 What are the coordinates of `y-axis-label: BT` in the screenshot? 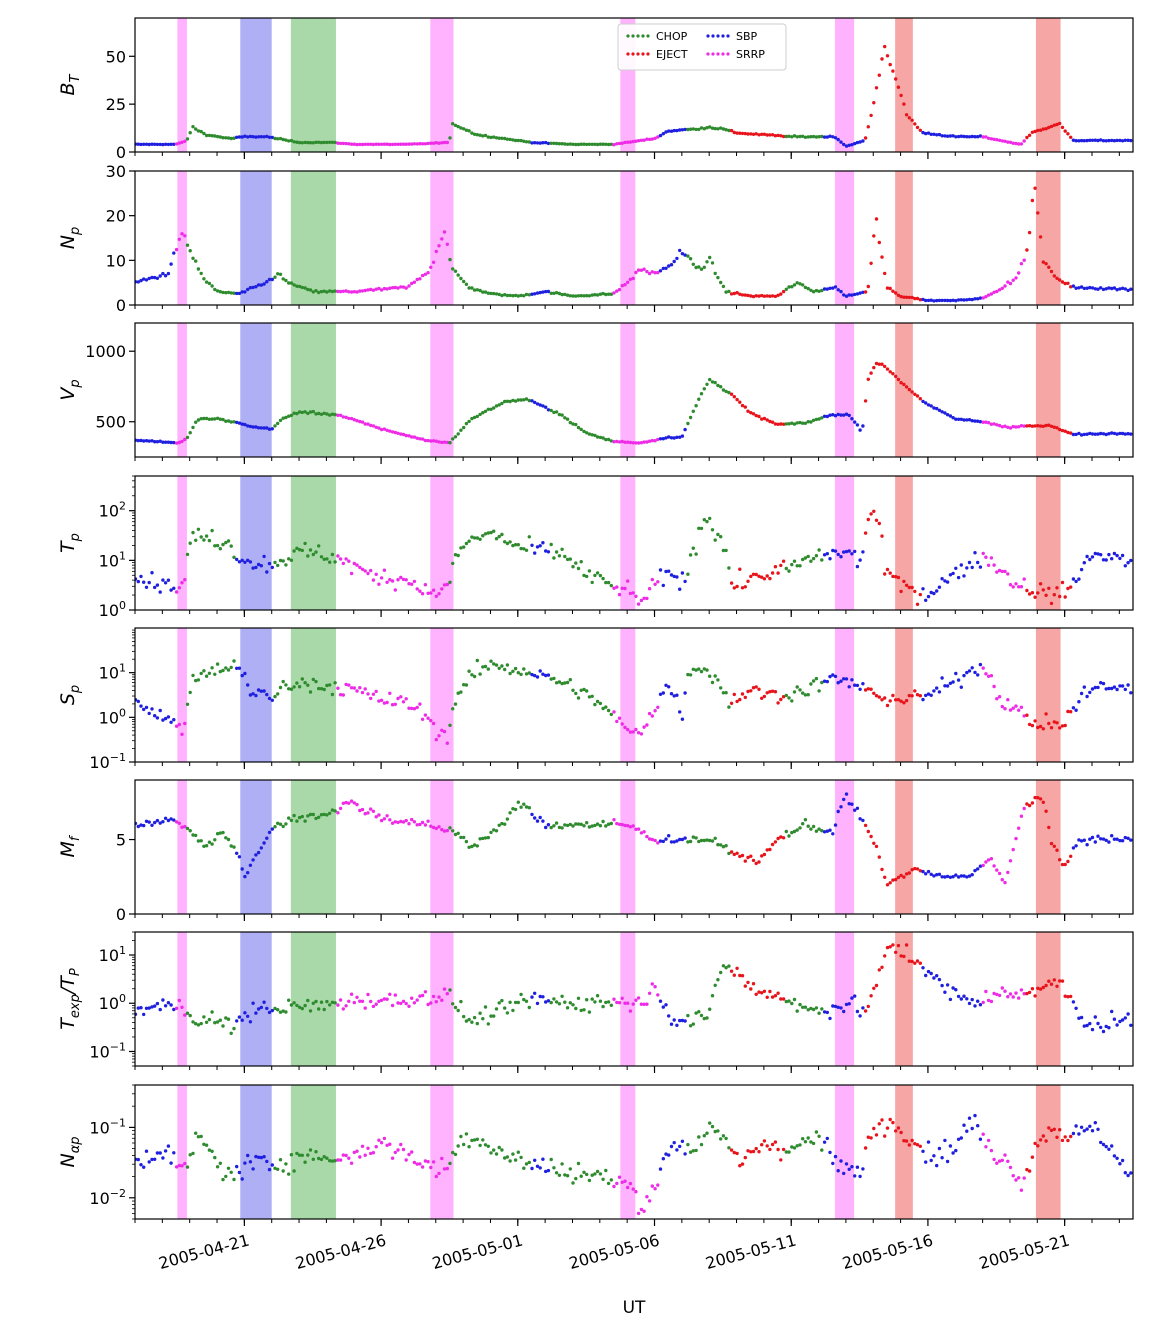 It's located at (70, 84).